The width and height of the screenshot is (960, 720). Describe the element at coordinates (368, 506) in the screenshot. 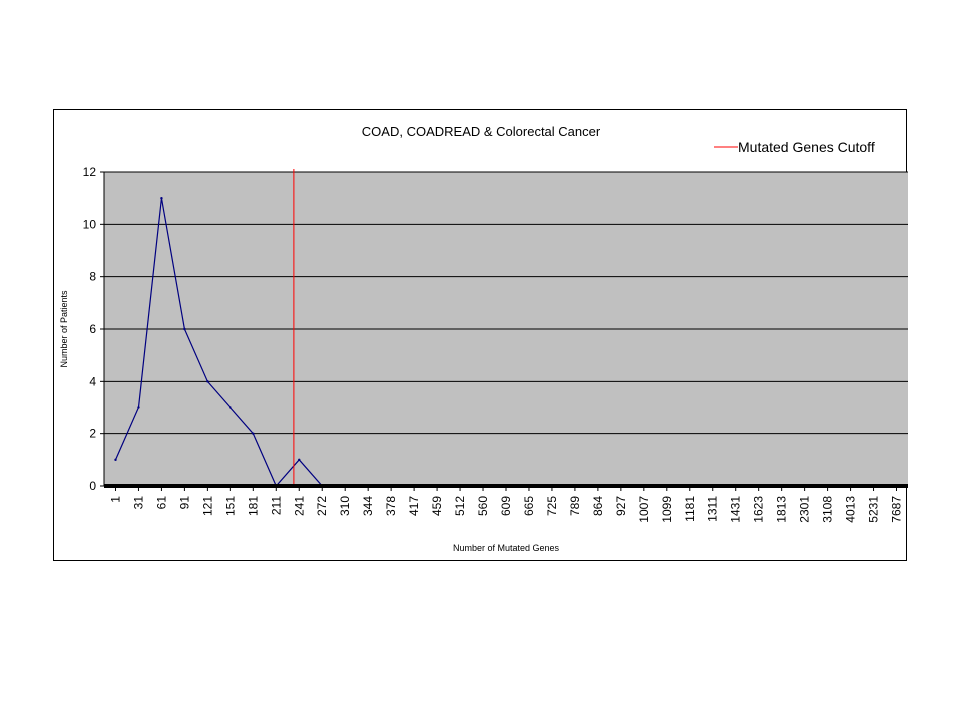

I see `x-tick-label: 344` at that location.